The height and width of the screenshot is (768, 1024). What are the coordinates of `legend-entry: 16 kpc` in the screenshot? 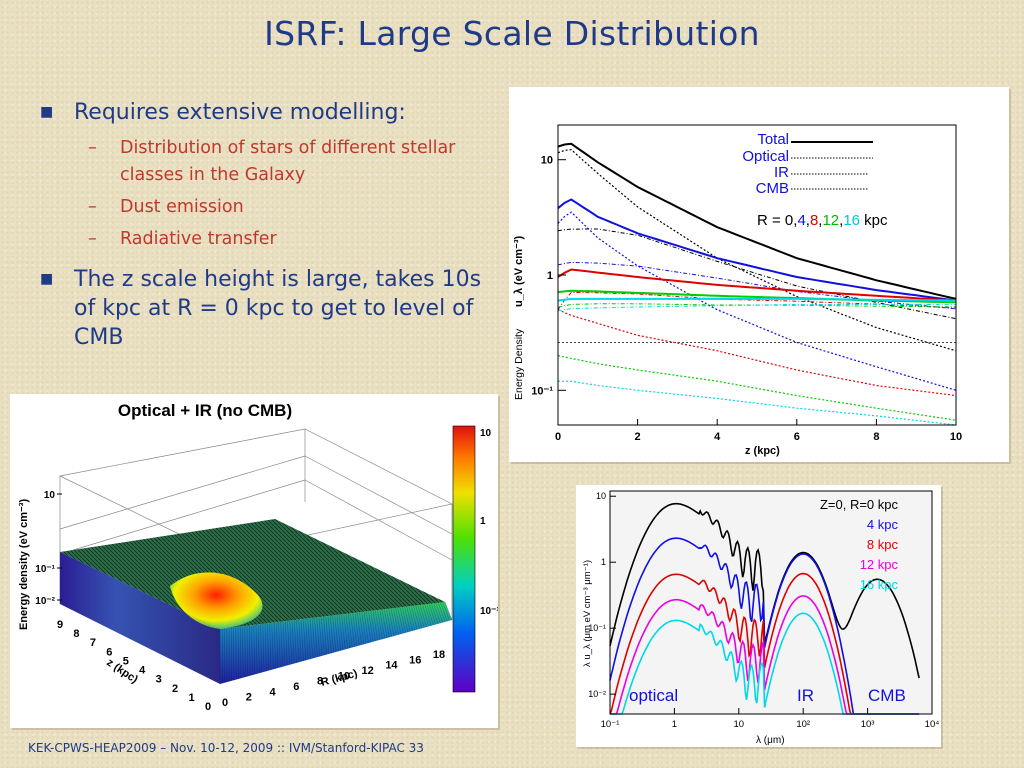 It's located at (879, 584).